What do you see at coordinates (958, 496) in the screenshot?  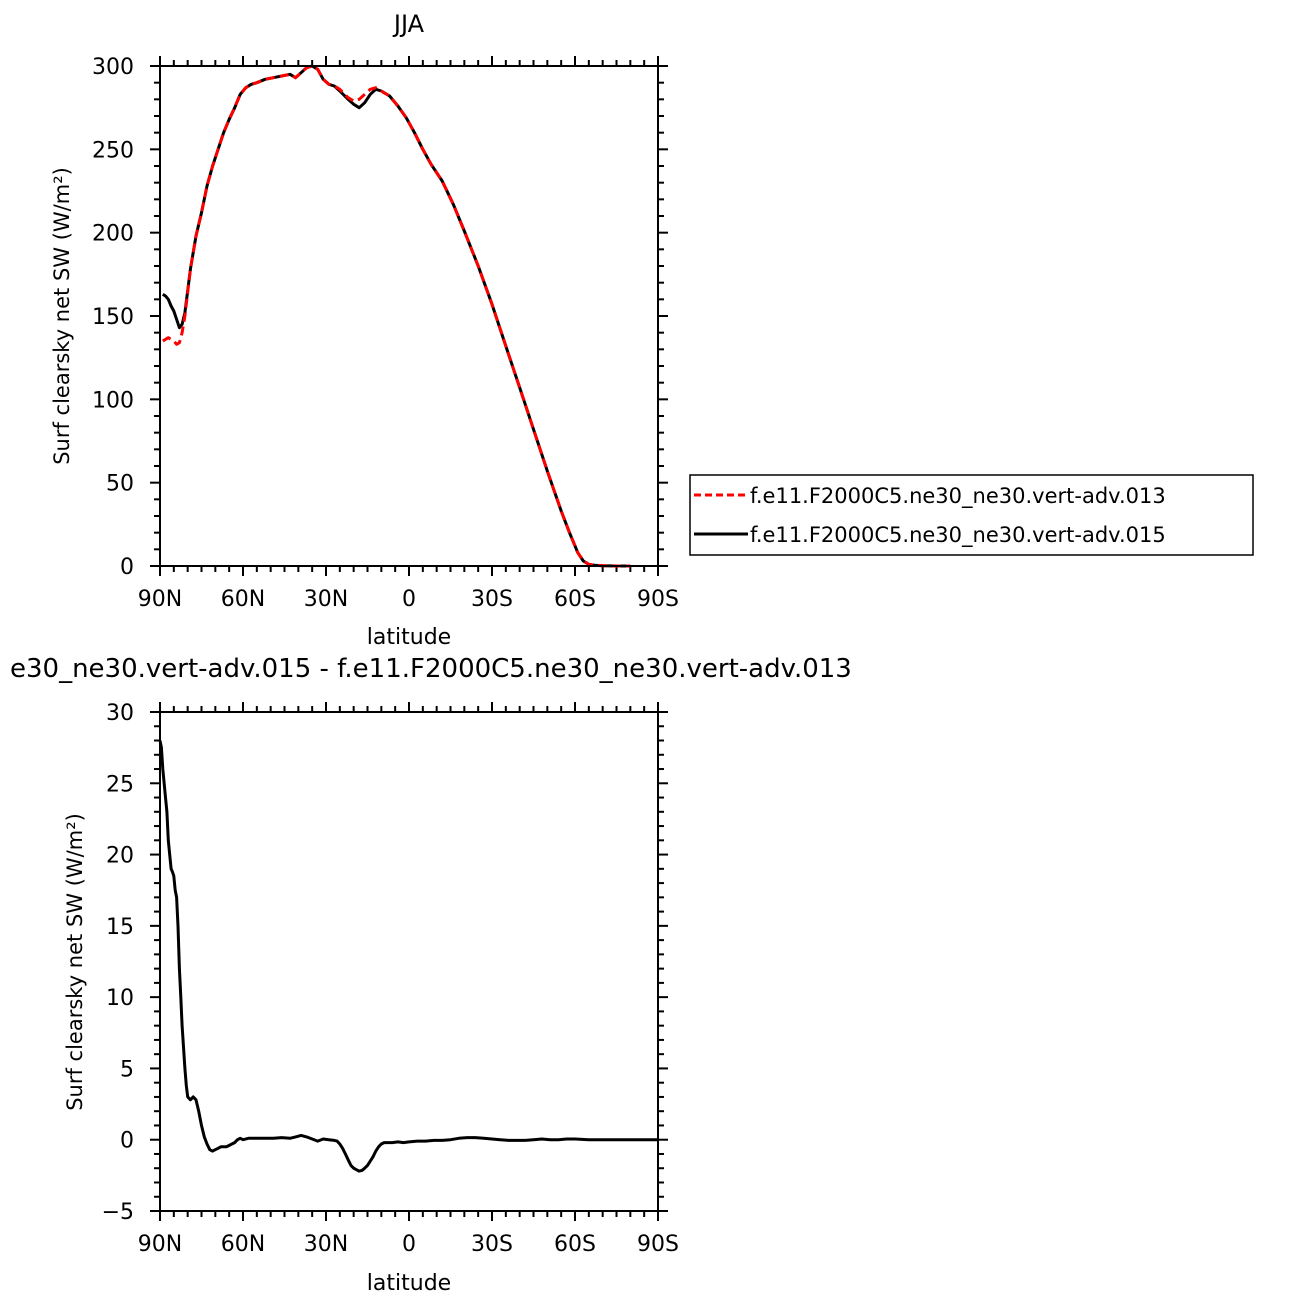 I see `legend-label-013: f.e11.F2000C5.ne30_ne30.vert-adv.013` at bounding box center [958, 496].